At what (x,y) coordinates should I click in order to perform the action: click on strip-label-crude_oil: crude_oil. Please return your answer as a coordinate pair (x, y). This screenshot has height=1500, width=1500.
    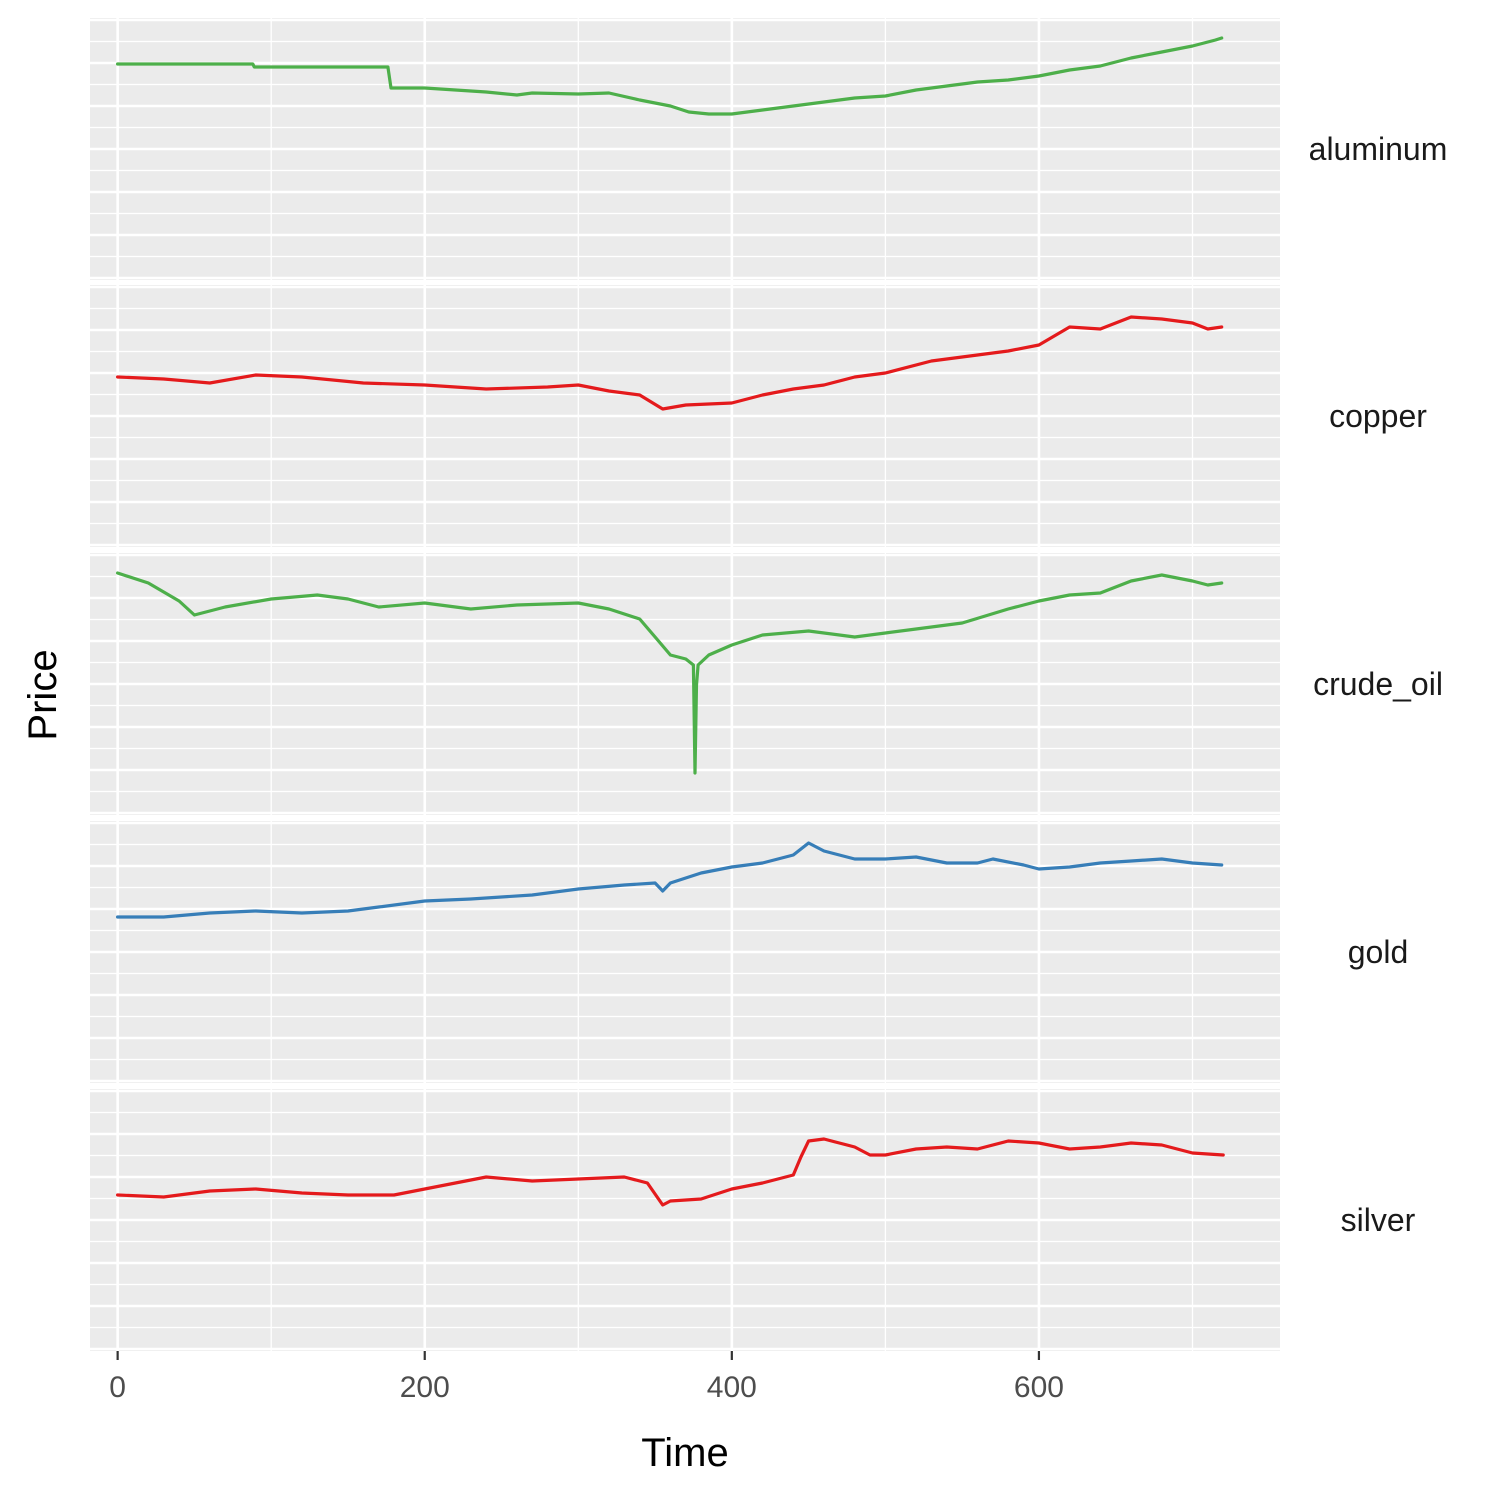
    Looking at the image, I should click on (1378, 684).